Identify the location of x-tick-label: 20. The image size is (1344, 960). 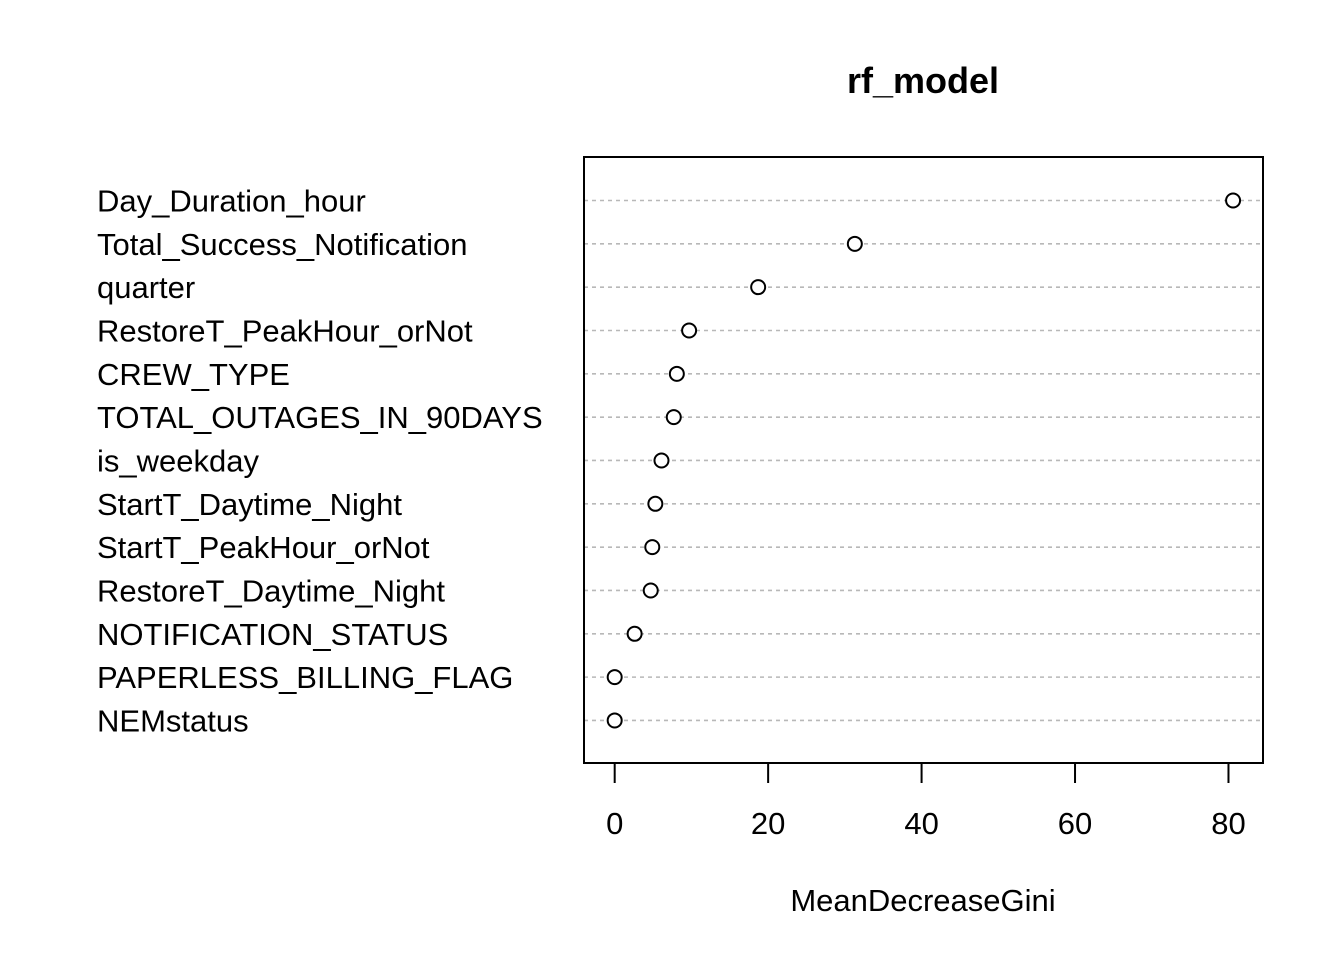
(768, 823).